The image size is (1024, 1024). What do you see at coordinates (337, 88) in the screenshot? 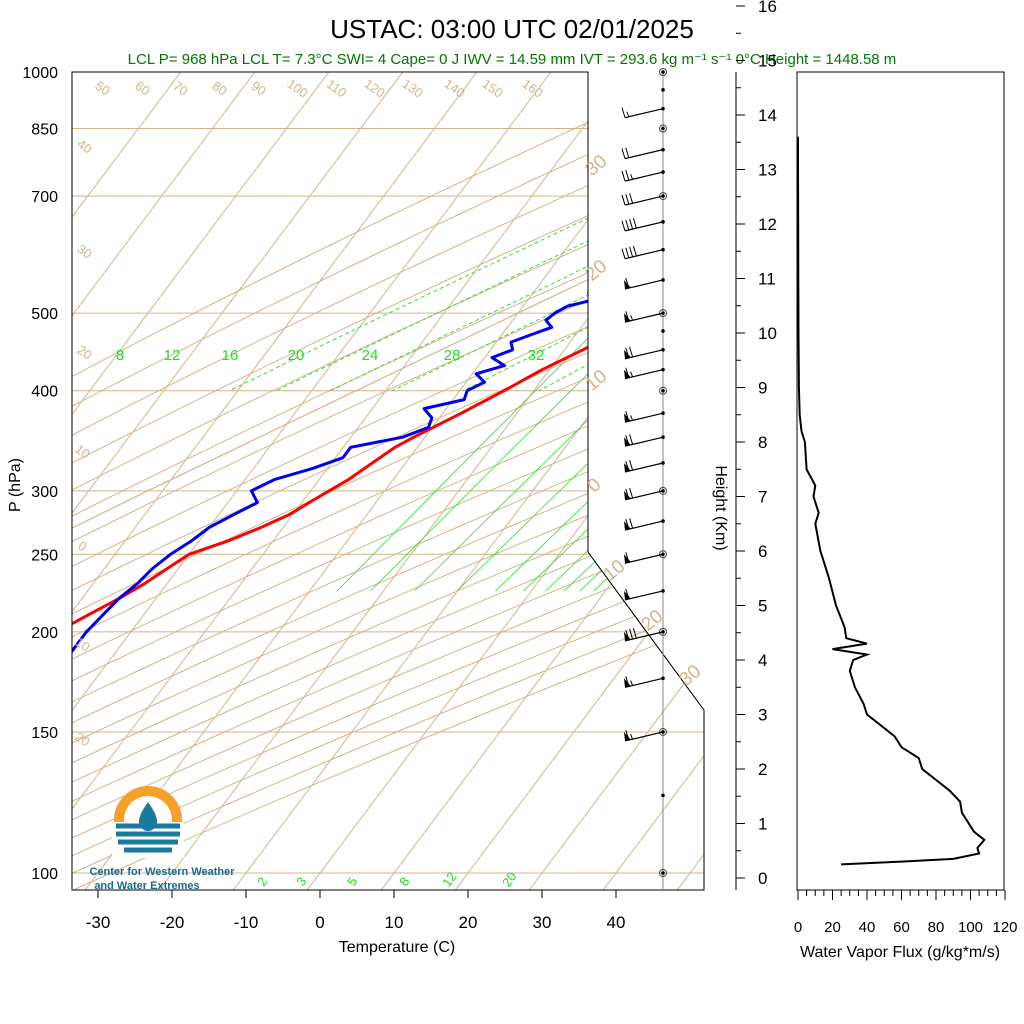
I see `theta-label: 110` at bounding box center [337, 88].